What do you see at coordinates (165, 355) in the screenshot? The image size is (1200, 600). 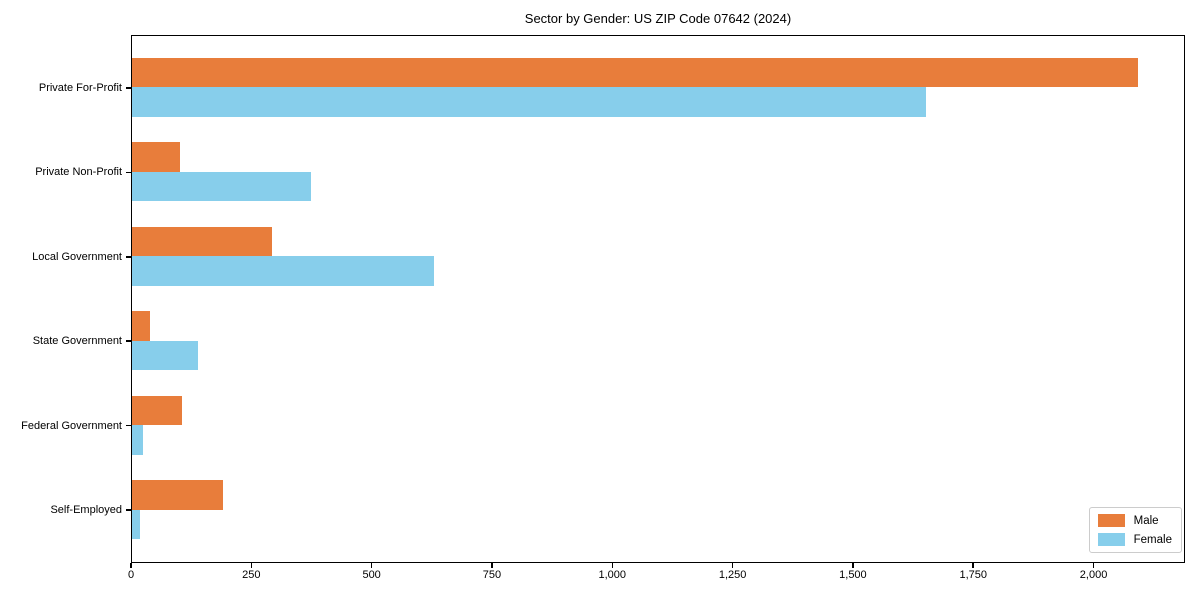 I see `bar-female-state-government` at bounding box center [165, 355].